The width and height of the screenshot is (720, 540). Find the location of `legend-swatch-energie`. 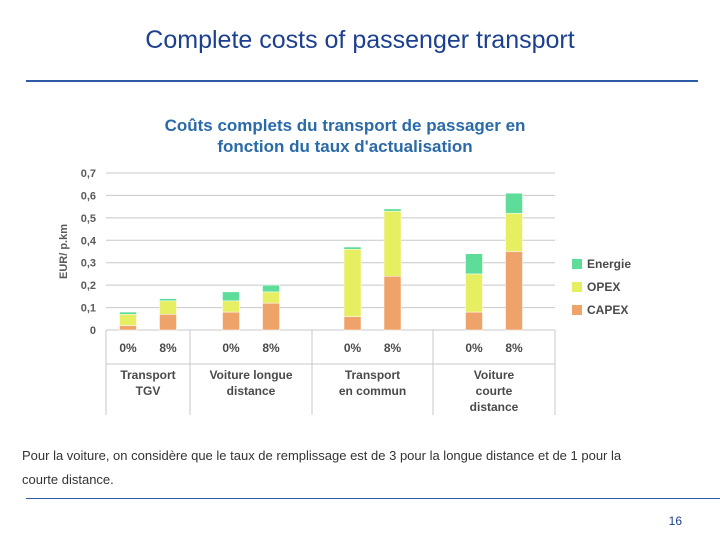

legend-swatch-energie is located at coordinates (577, 264).